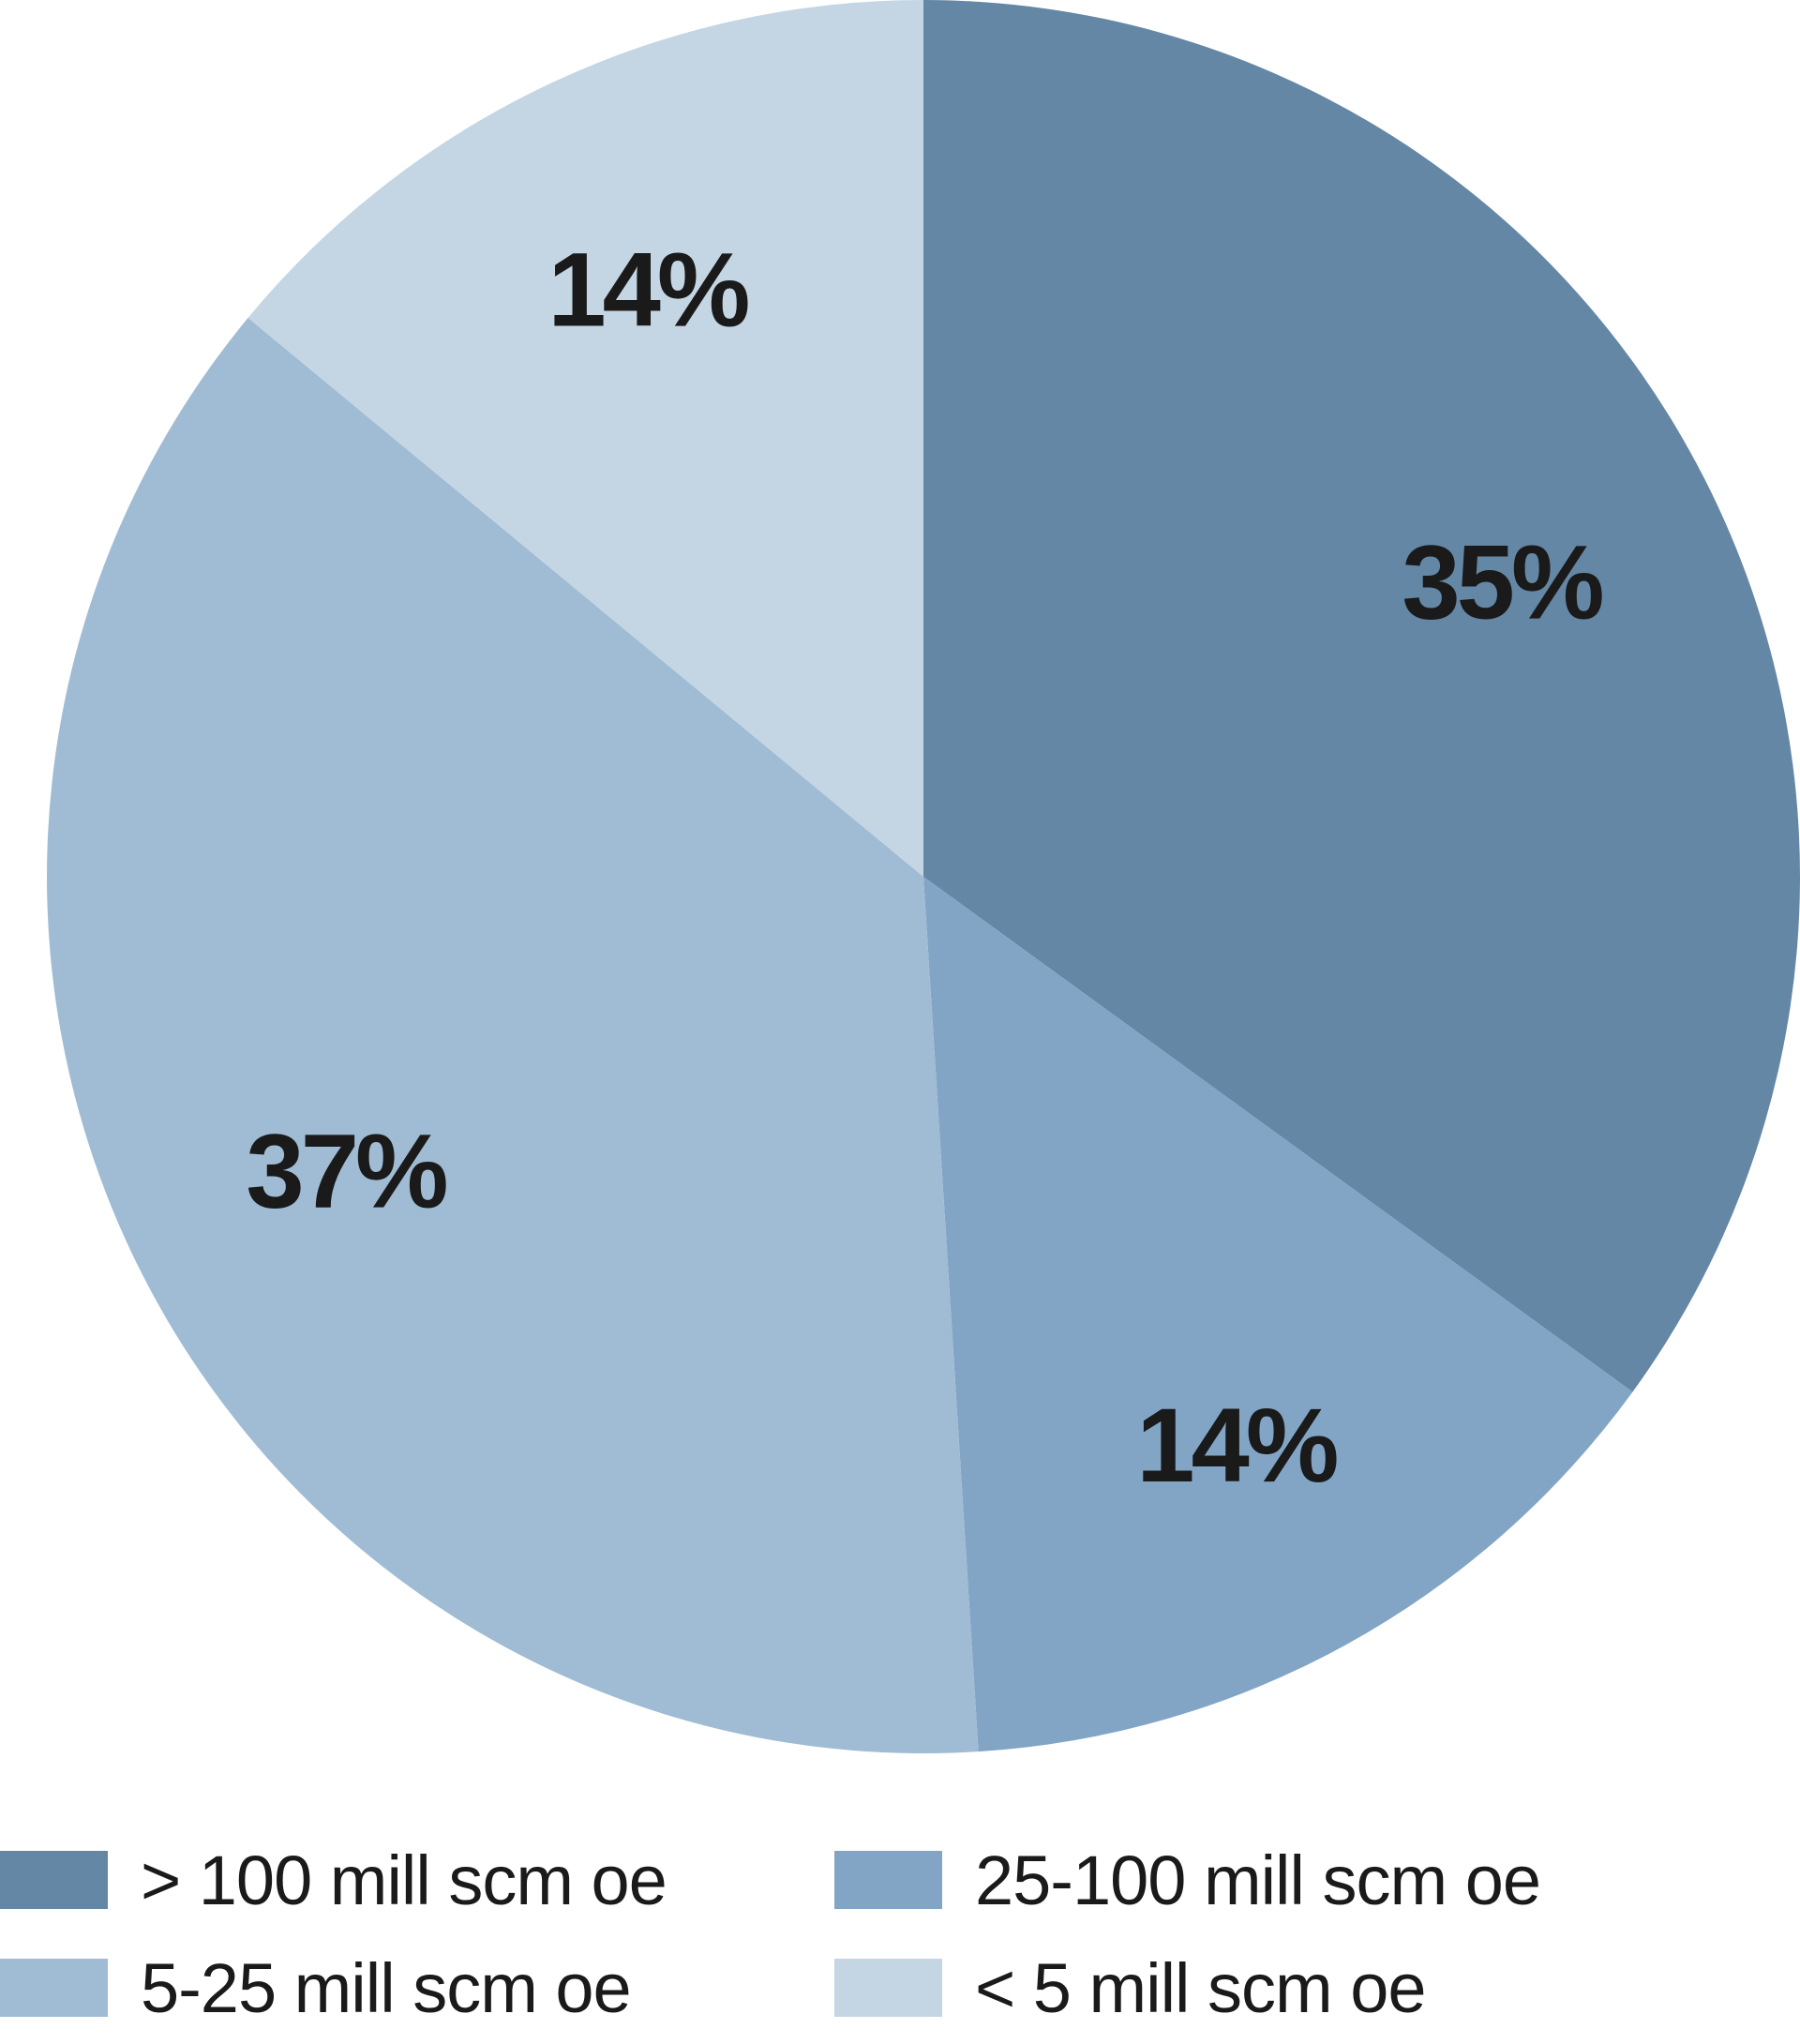  I want to click on legend-label-gt-100: > 100 mill scm oe, so click(404, 1880).